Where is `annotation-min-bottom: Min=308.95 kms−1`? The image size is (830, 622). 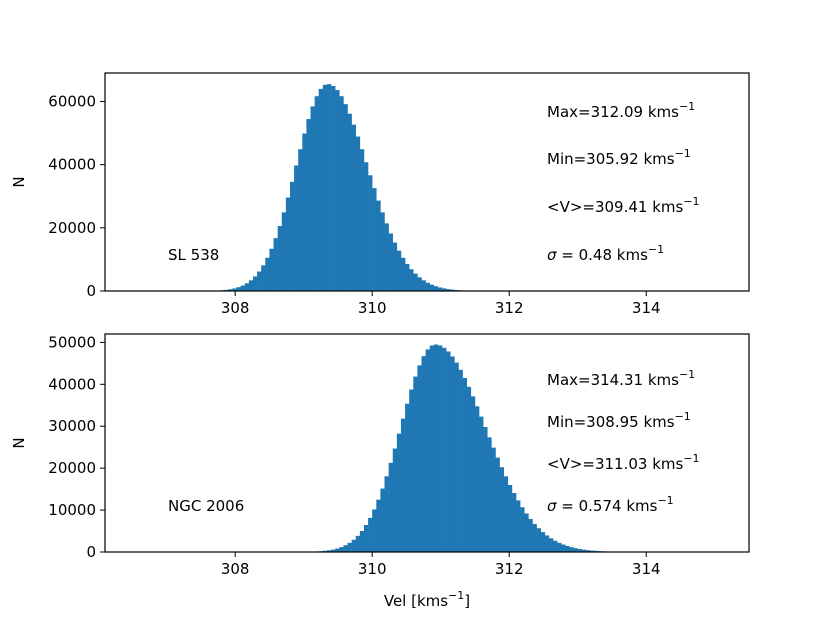
annotation-min-bottom: Min=308.95 kms−1 is located at coordinates (619, 420).